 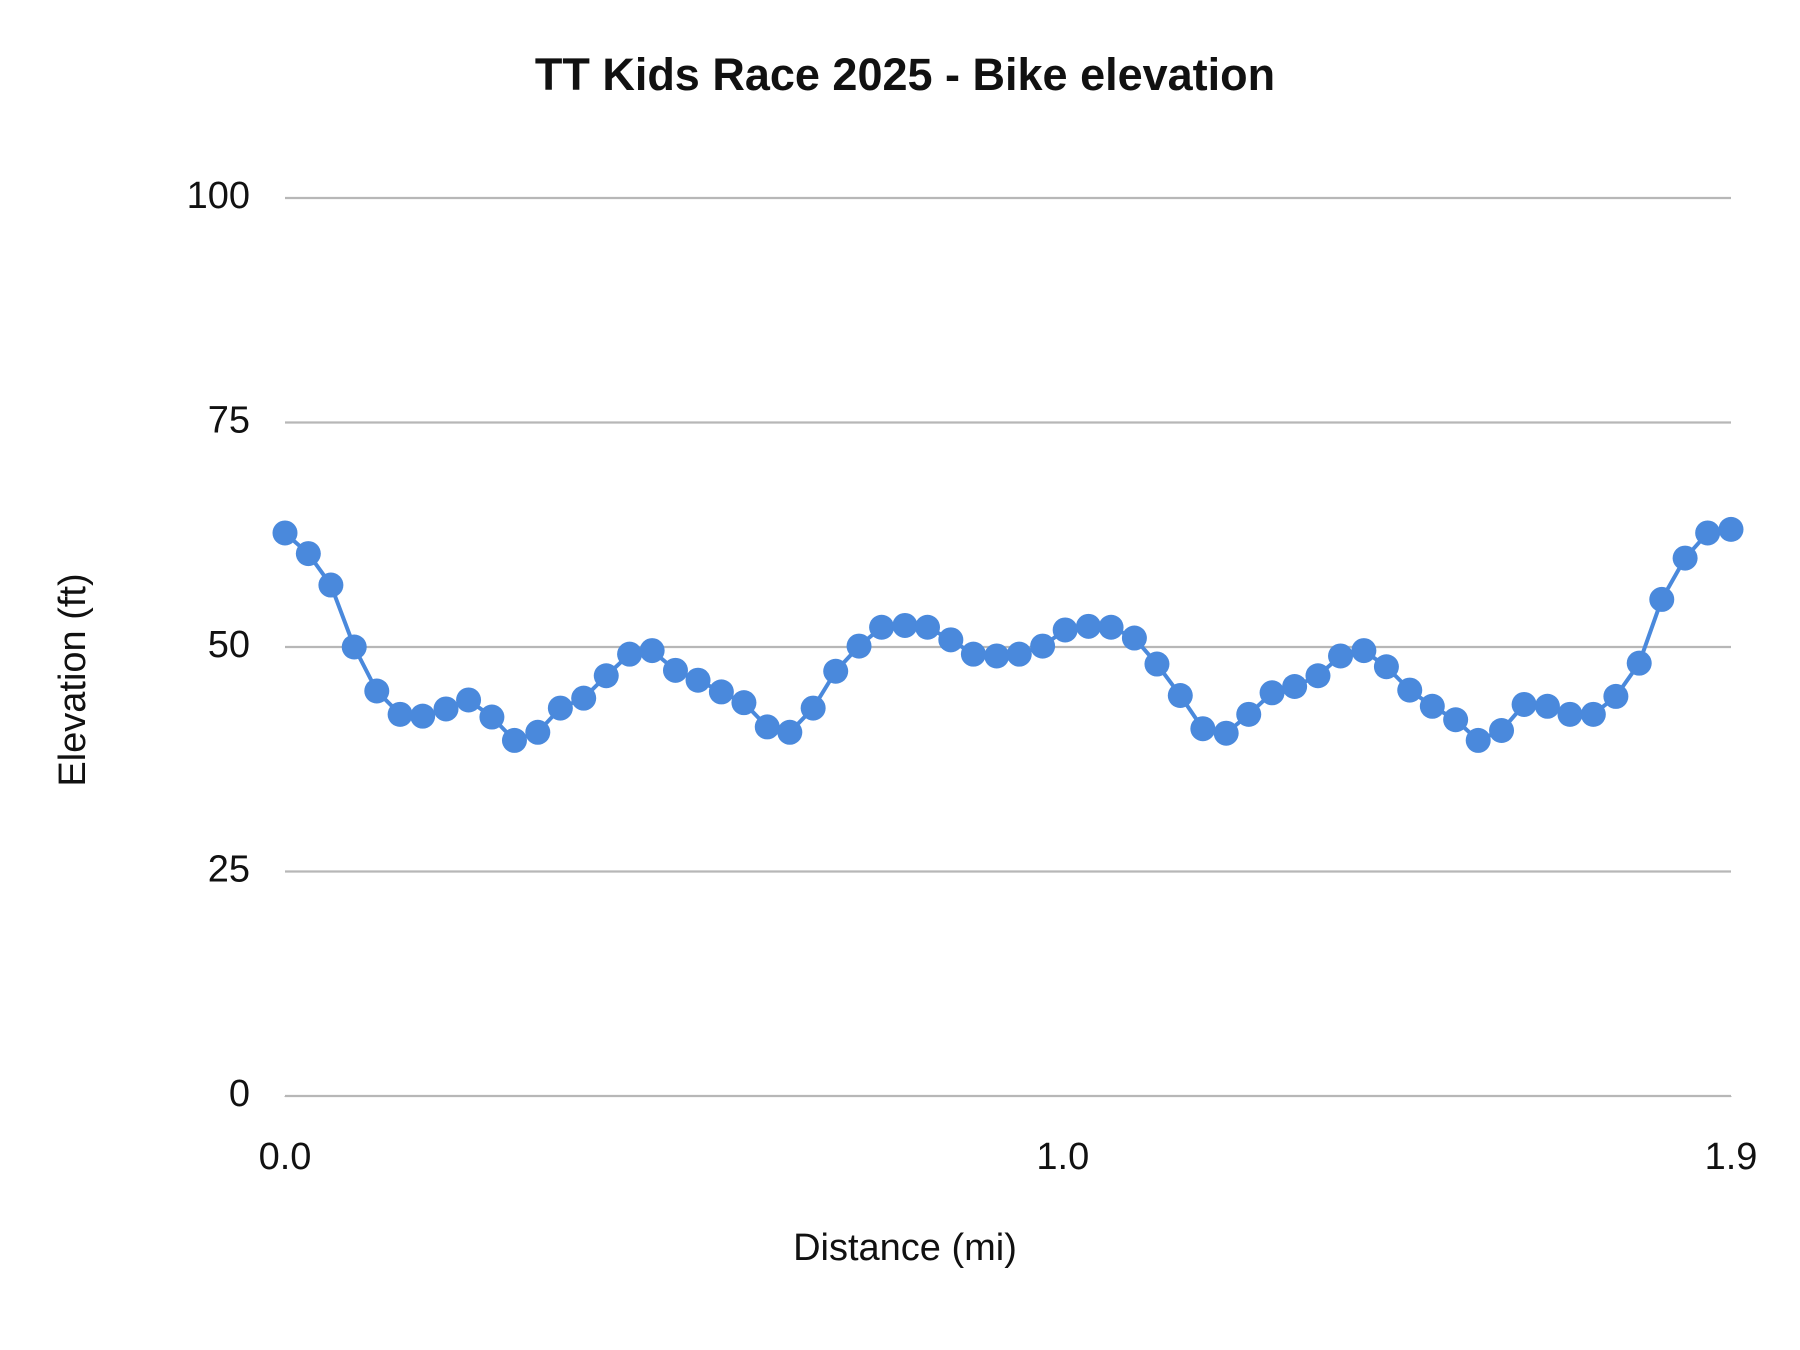 I want to click on chart-title: TT Kids Race 2025 - Bike elevation, so click(x=905, y=74).